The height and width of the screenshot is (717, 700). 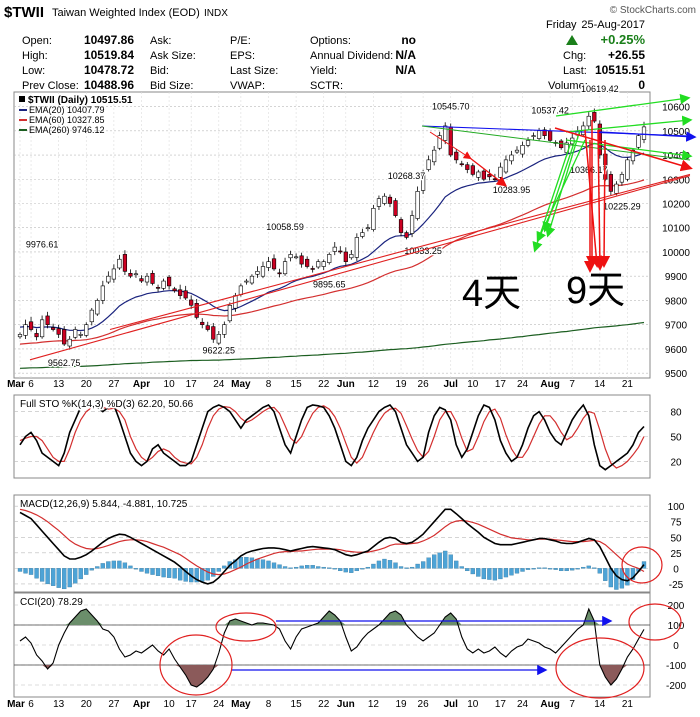 I want to click on x-tick-label-bottom: 7, so click(x=572, y=704).